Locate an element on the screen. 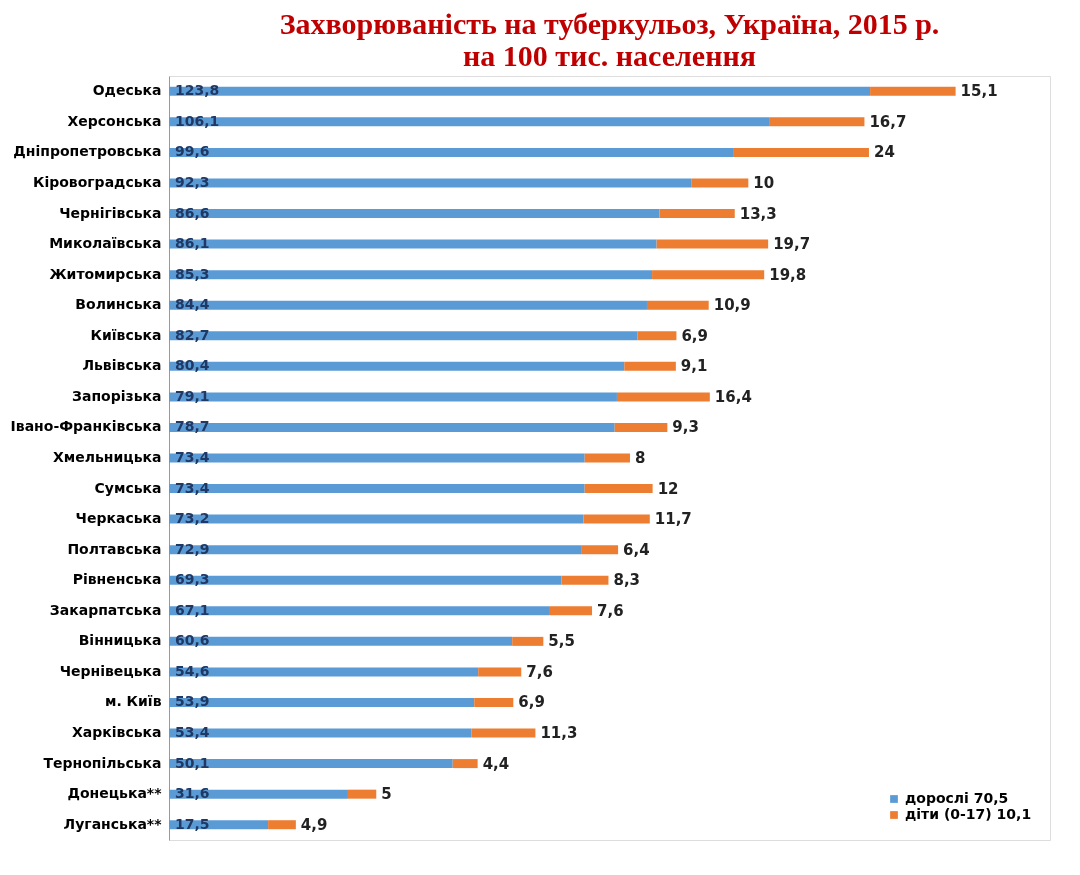  data-label: 12 is located at coordinates (668, 488).